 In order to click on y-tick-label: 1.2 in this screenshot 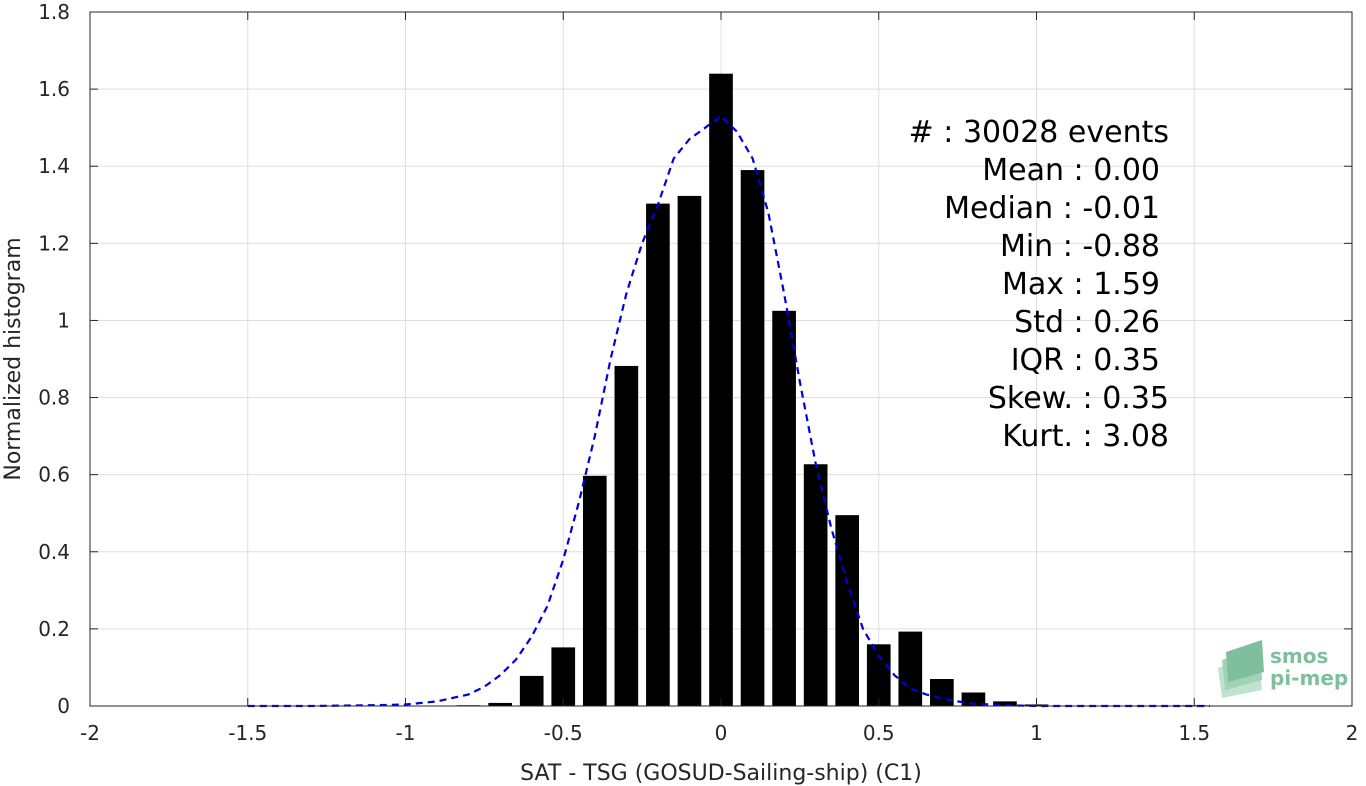, I will do `click(54, 243)`.